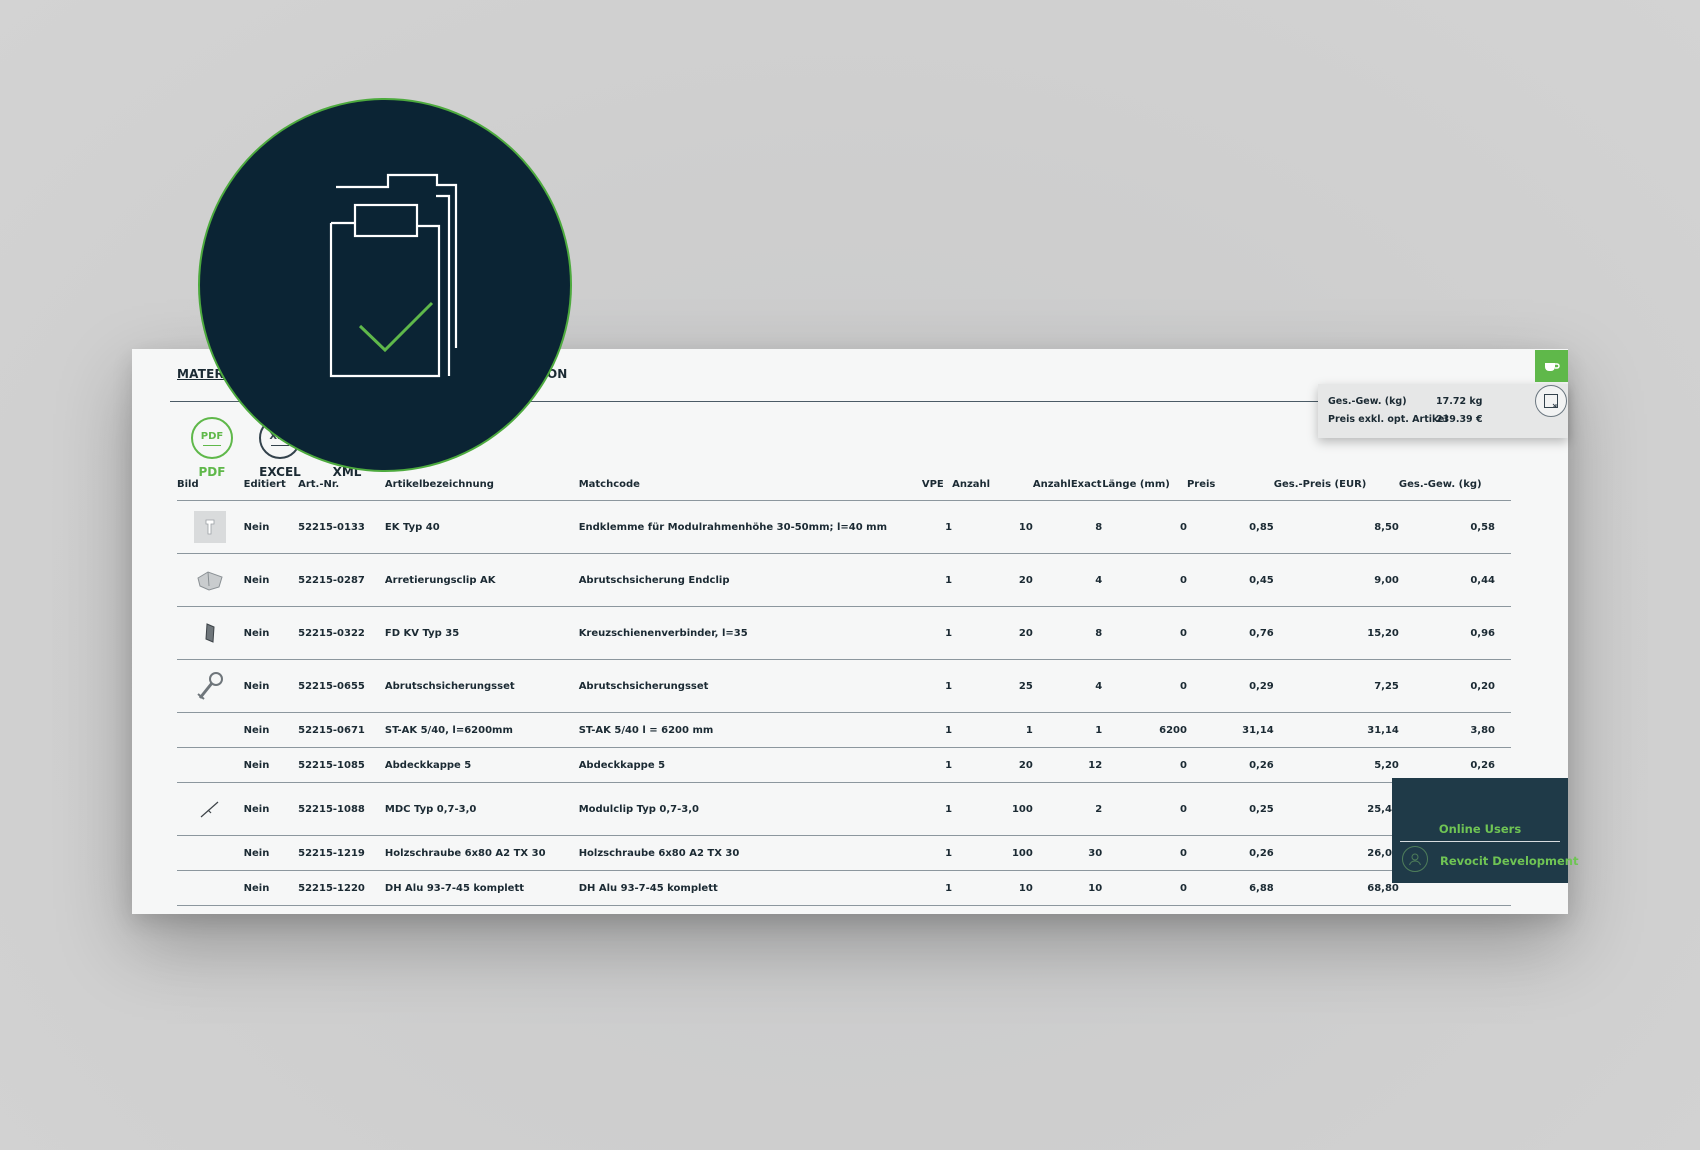 The width and height of the screenshot is (1700, 1150). Describe the element at coordinates (1230, 809) in the screenshot. I see `row-preis: 0,25` at that location.